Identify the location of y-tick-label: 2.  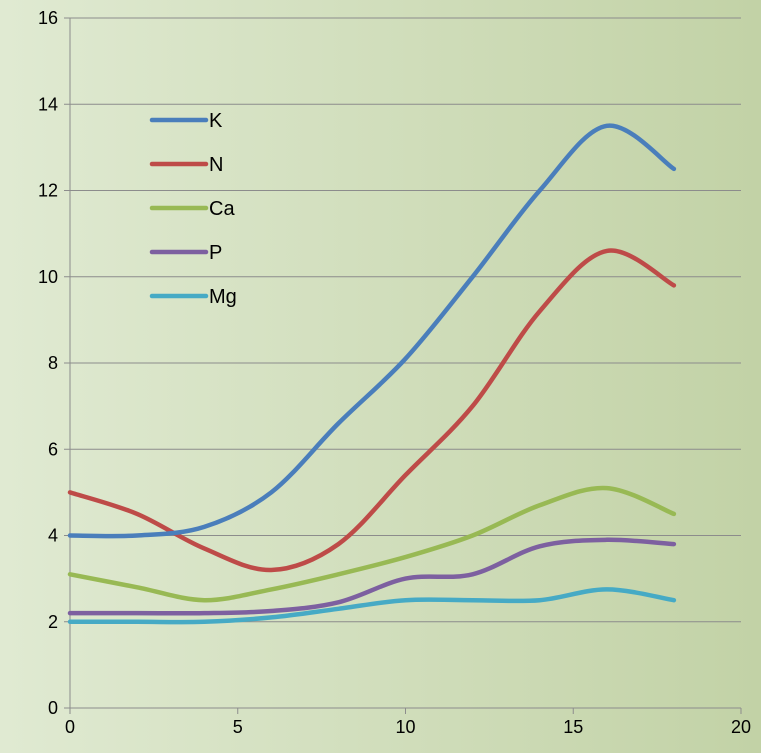
(53, 622).